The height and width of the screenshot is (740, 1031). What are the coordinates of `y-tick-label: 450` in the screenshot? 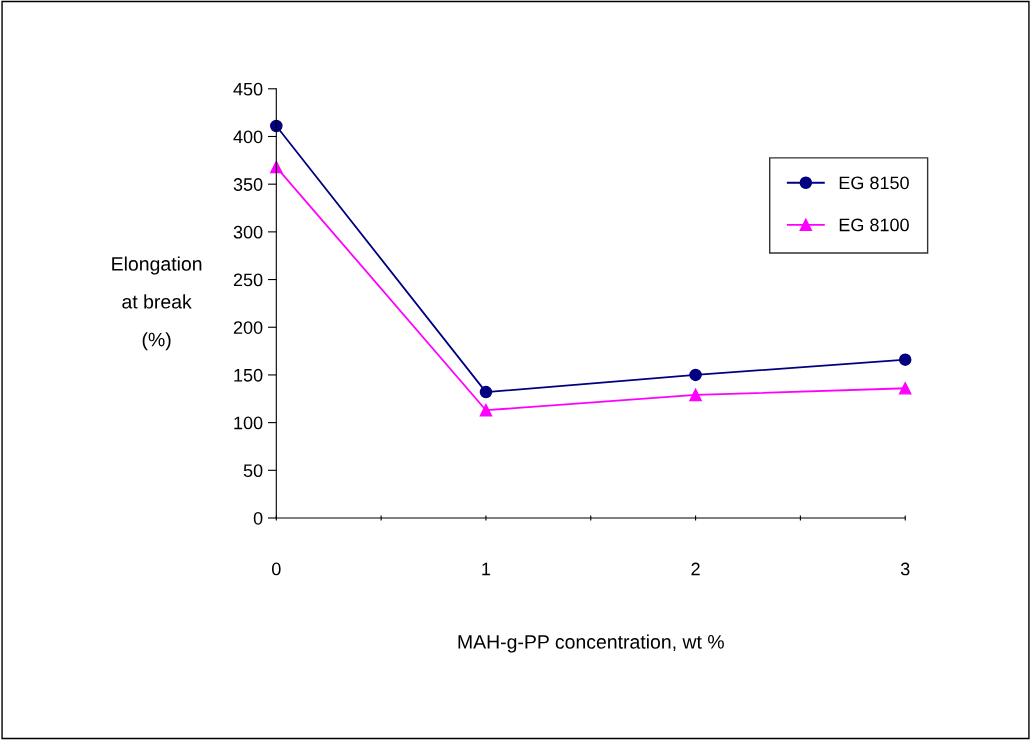 It's located at (248, 89).